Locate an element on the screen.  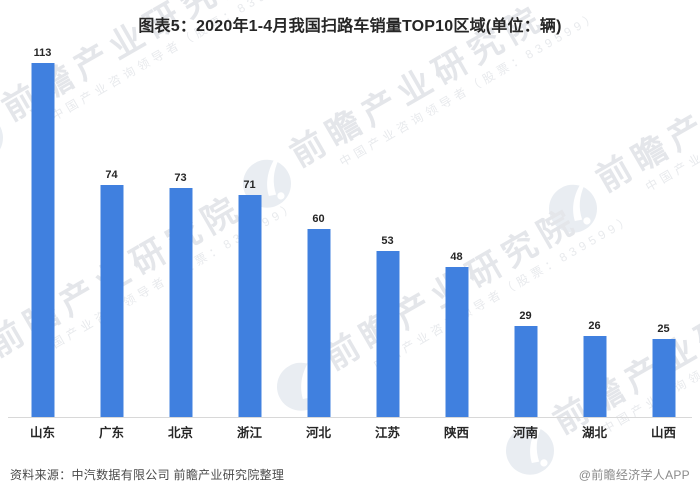
bar-value-label: 25 is located at coordinates (663, 329).